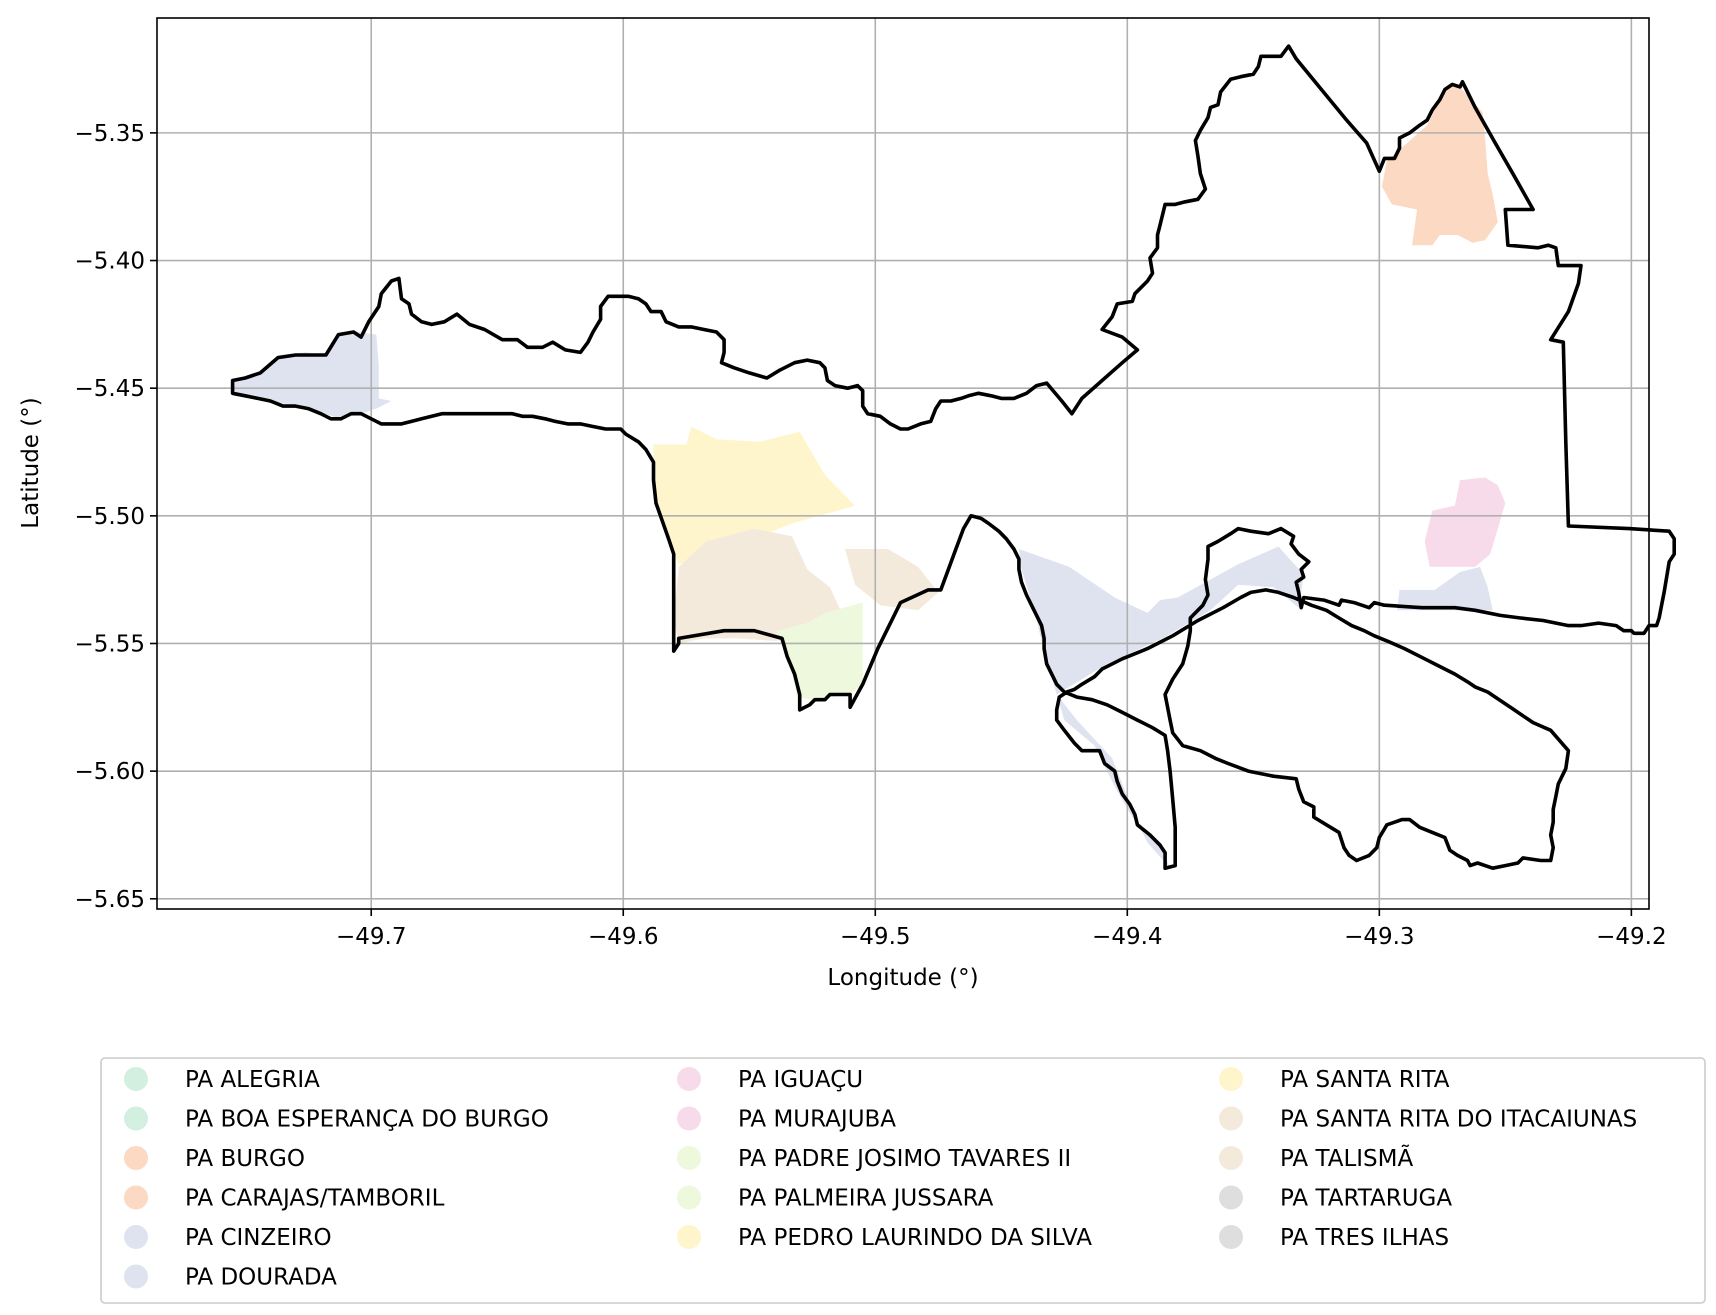 This screenshot has width=1716, height=1315. I want to click on y-tick-label: −5.35, so click(110, 134).